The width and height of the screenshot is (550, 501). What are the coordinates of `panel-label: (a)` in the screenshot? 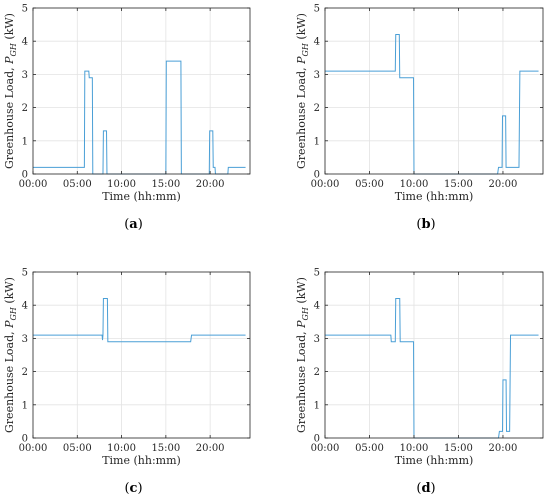 It's located at (133, 224).